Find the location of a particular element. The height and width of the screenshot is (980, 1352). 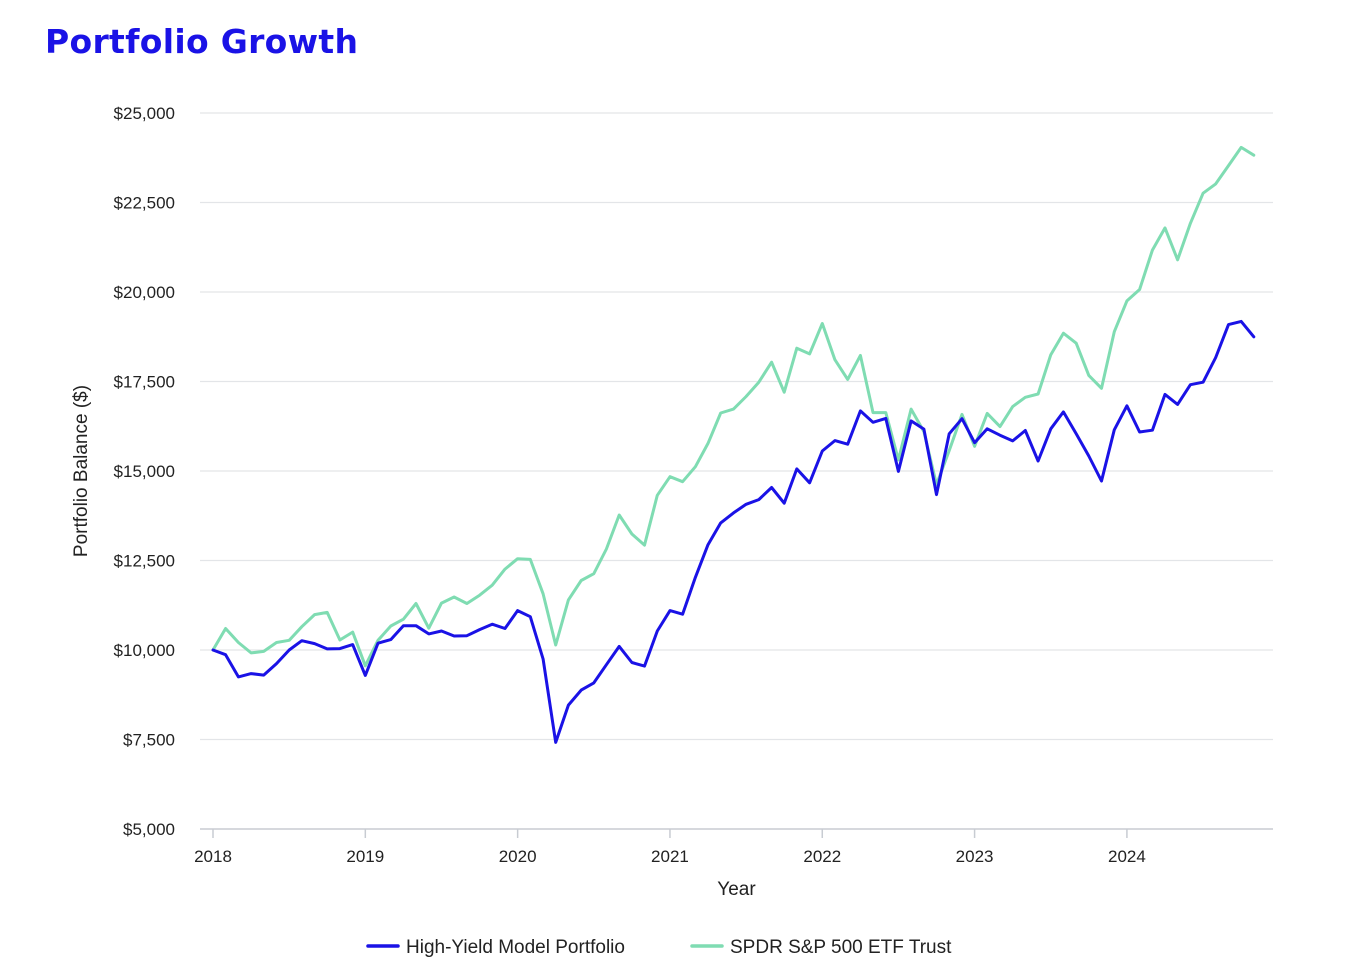

x-tick-label: 2023 is located at coordinates (975, 856).